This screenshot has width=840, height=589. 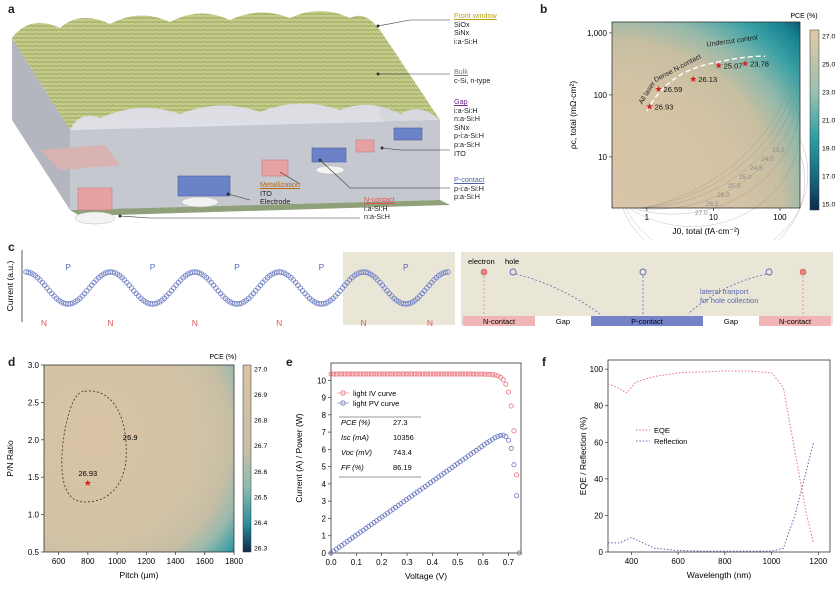 I want to click on front-window-line-3: i:a-Si:H, so click(x=466, y=41).